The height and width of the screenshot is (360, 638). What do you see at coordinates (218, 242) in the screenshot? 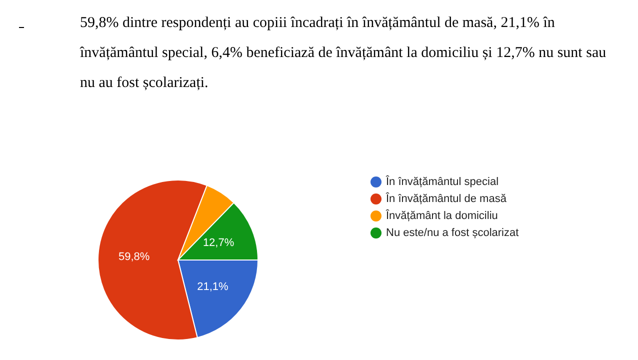
I see `data-label: 12,7%` at bounding box center [218, 242].